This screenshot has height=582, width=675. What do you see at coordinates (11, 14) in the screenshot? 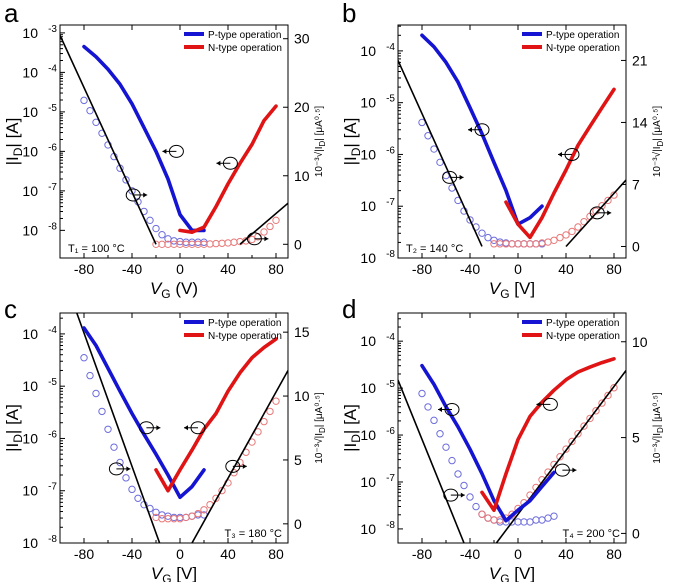
I see `panel-label: a` at bounding box center [11, 14].